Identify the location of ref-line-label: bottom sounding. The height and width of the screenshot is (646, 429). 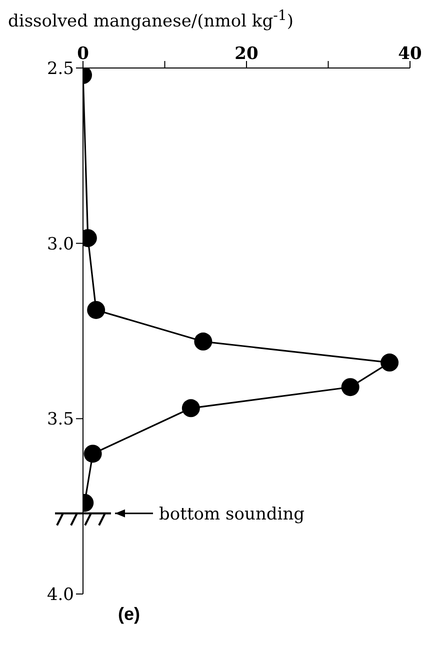
(232, 514).